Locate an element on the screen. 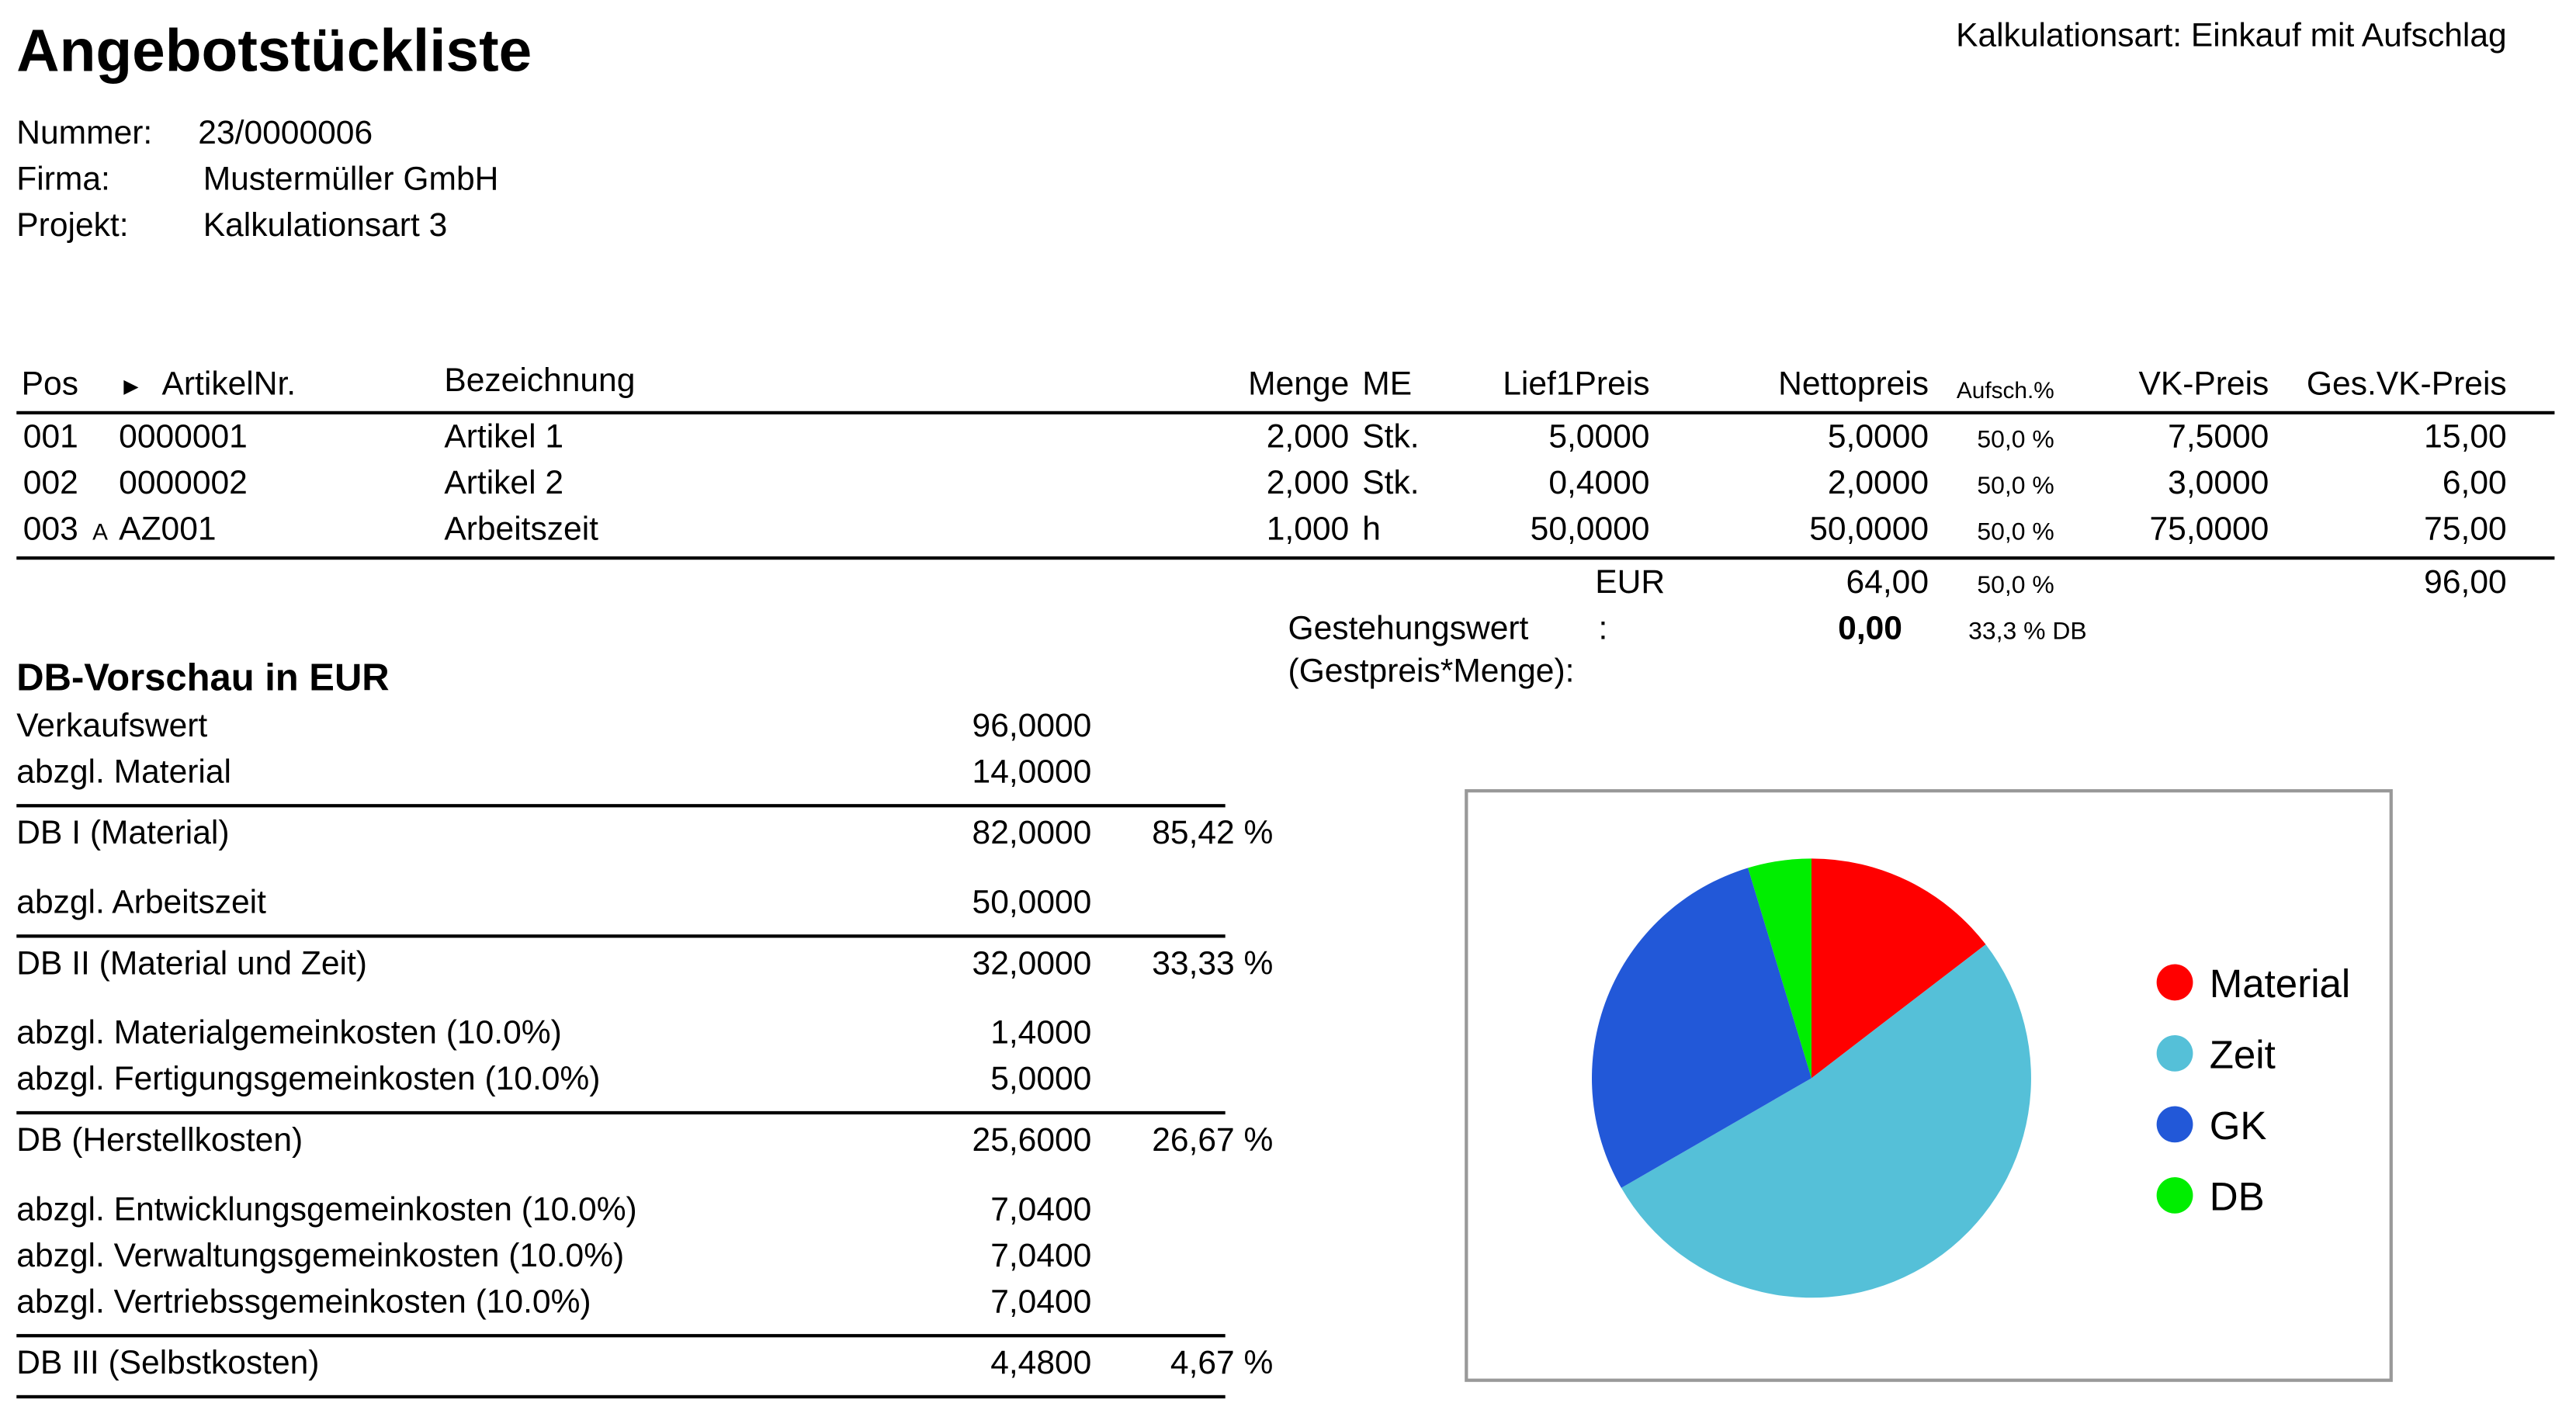 The width and height of the screenshot is (2576, 1410). cell-pos: 002 is located at coordinates (50, 484).